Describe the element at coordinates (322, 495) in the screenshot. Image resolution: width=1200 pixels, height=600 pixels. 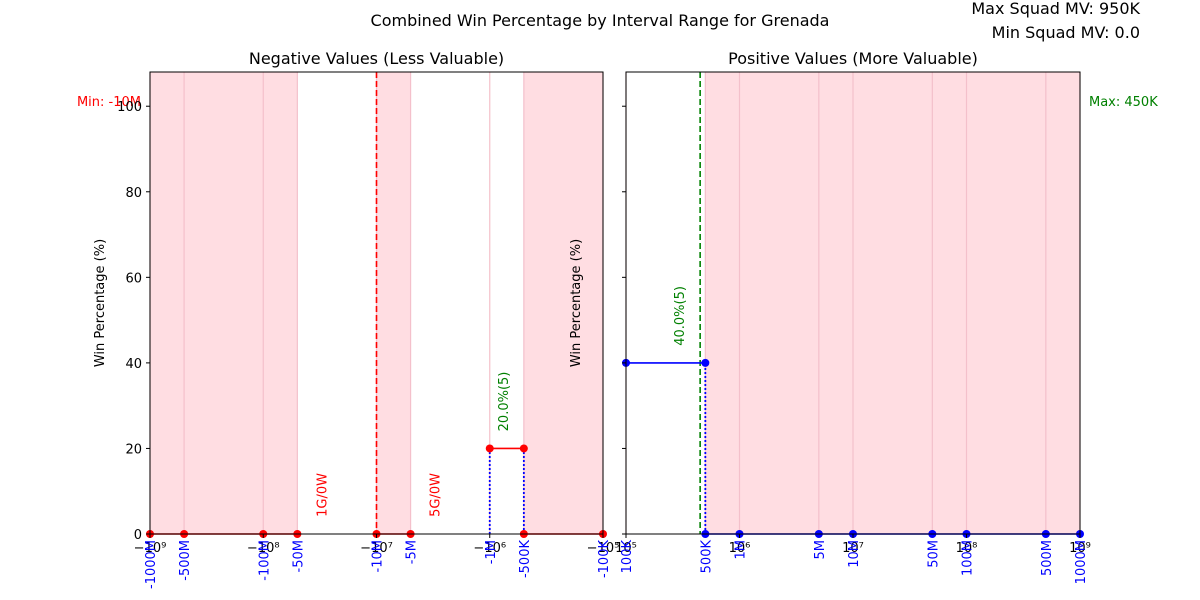
I see `annotation-label: 1G/0W` at that location.